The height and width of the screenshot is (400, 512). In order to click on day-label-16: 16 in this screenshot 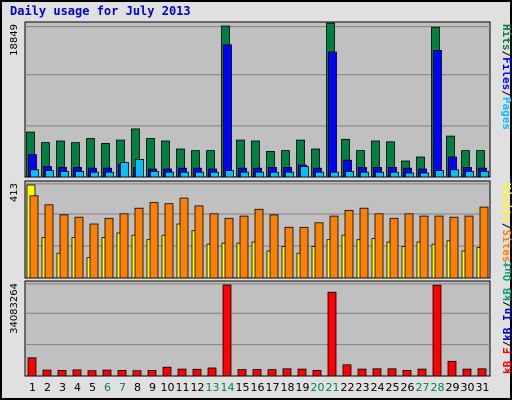, I will do `click(258, 387)`.